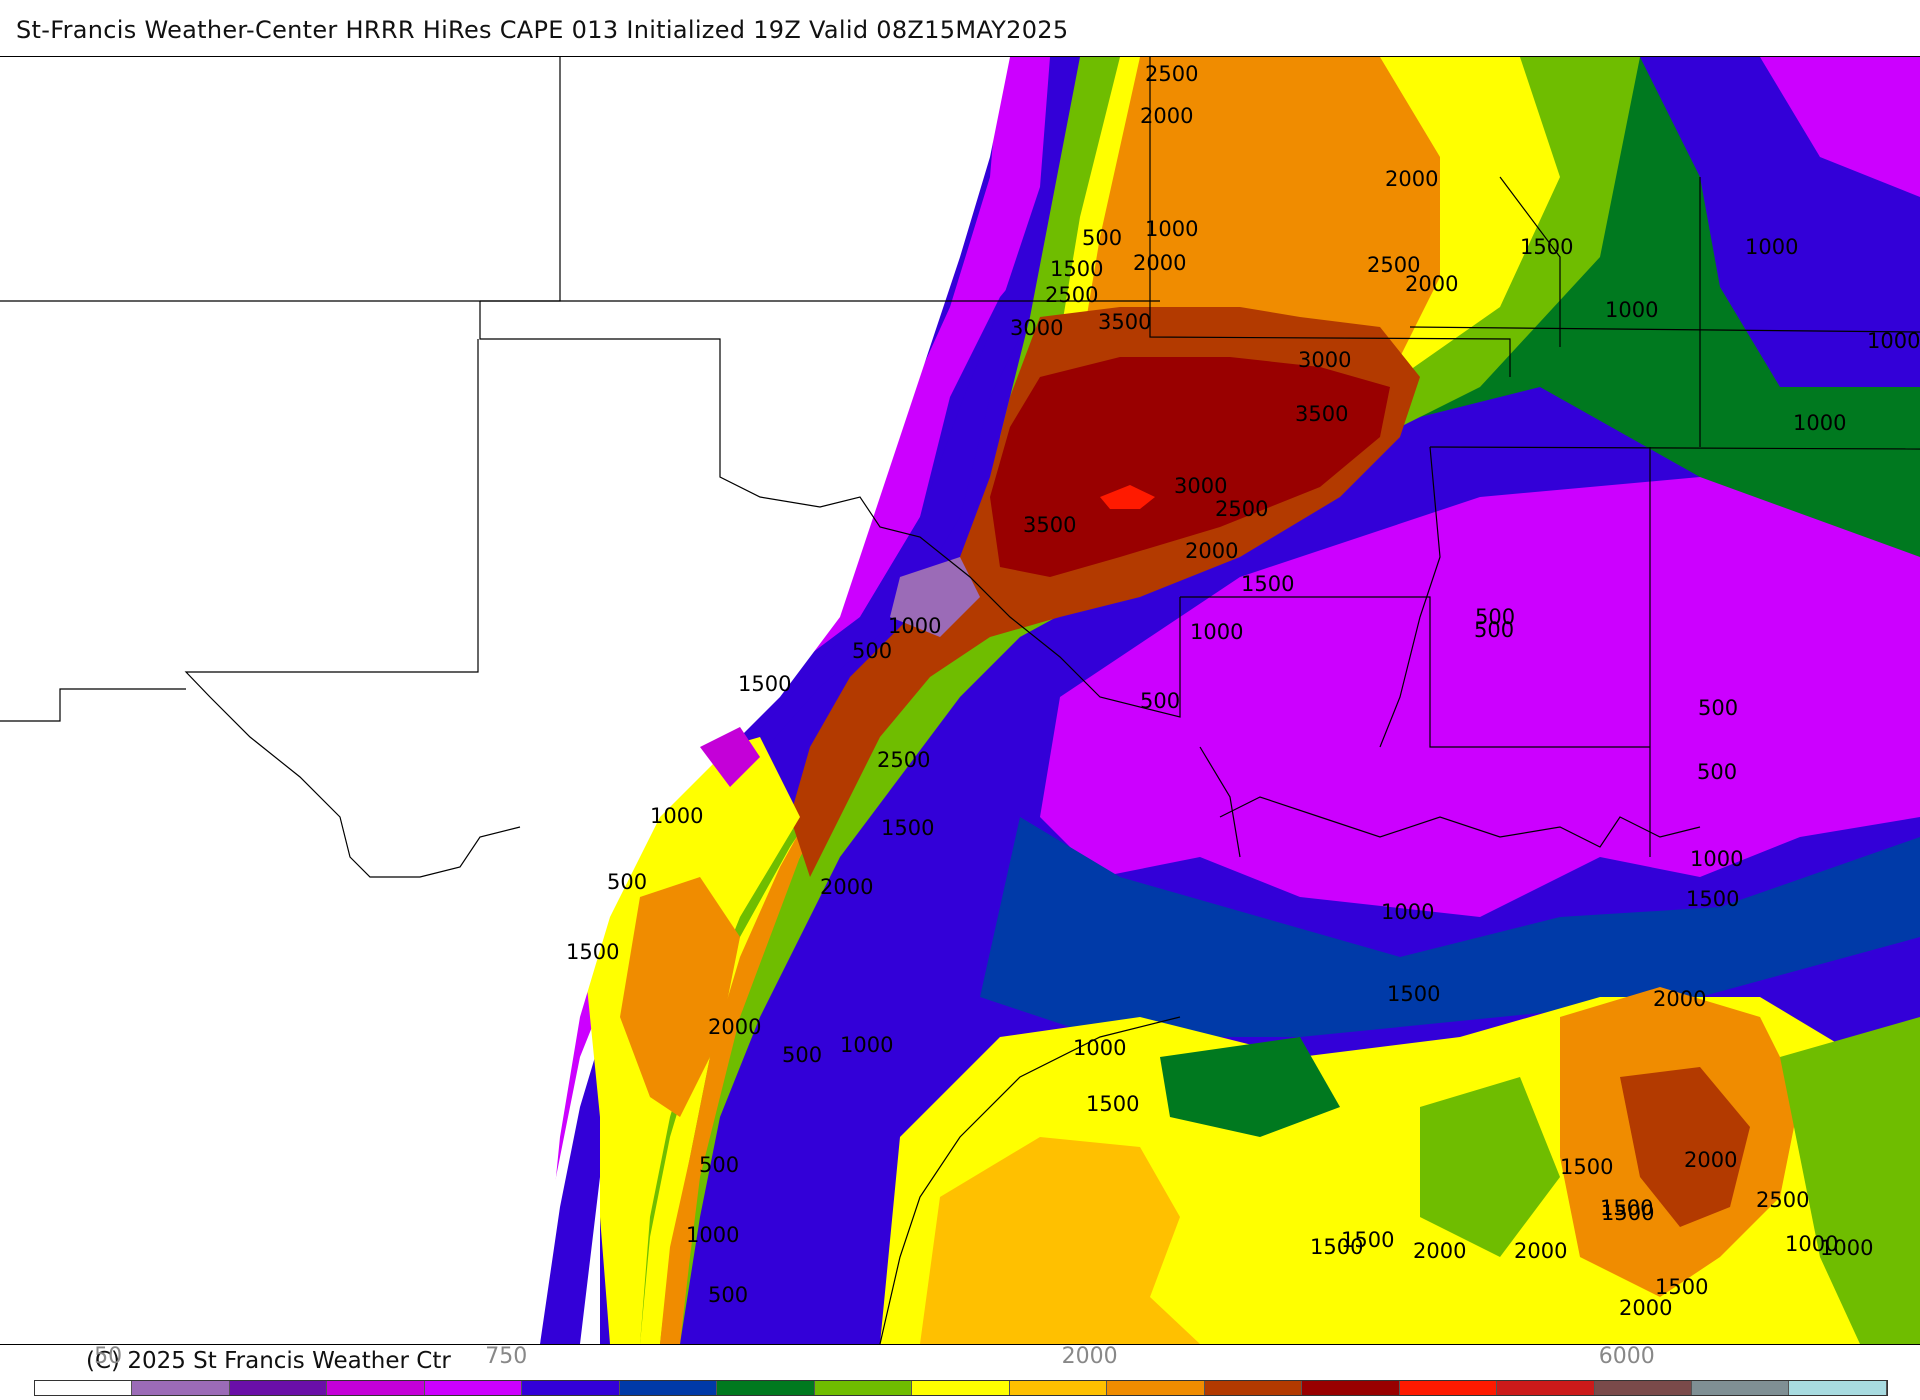 The height and width of the screenshot is (1400, 1920). Describe the element at coordinates (680, 997) in the screenshot. I see `cape-band-2500-stx` at that location.